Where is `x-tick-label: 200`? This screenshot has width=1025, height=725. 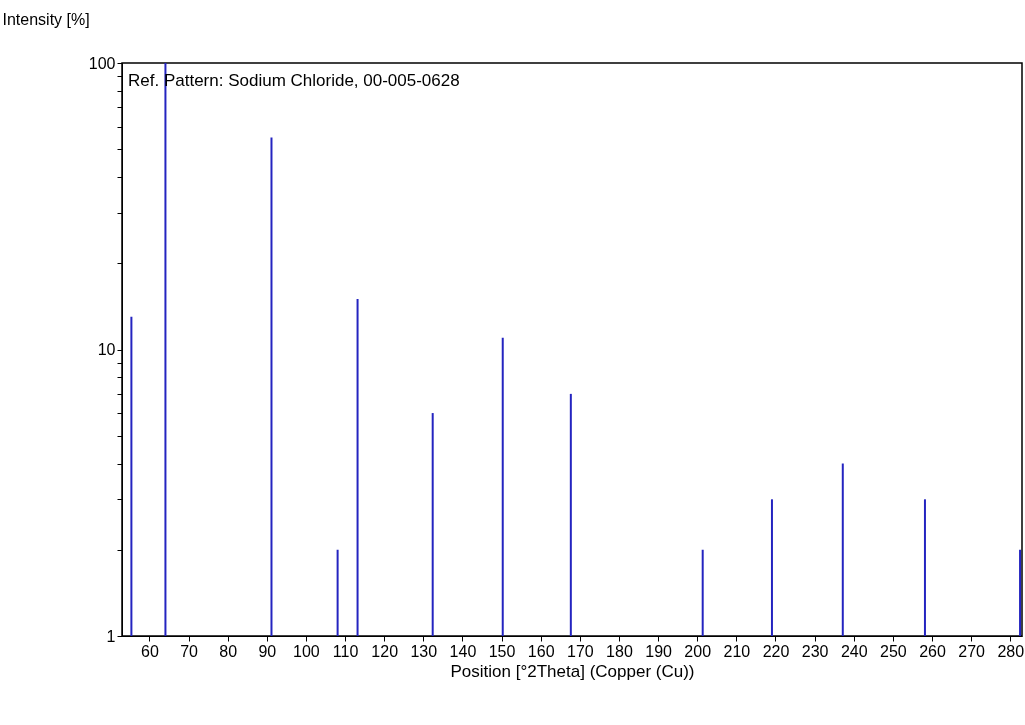 x-tick-label: 200 is located at coordinates (698, 651).